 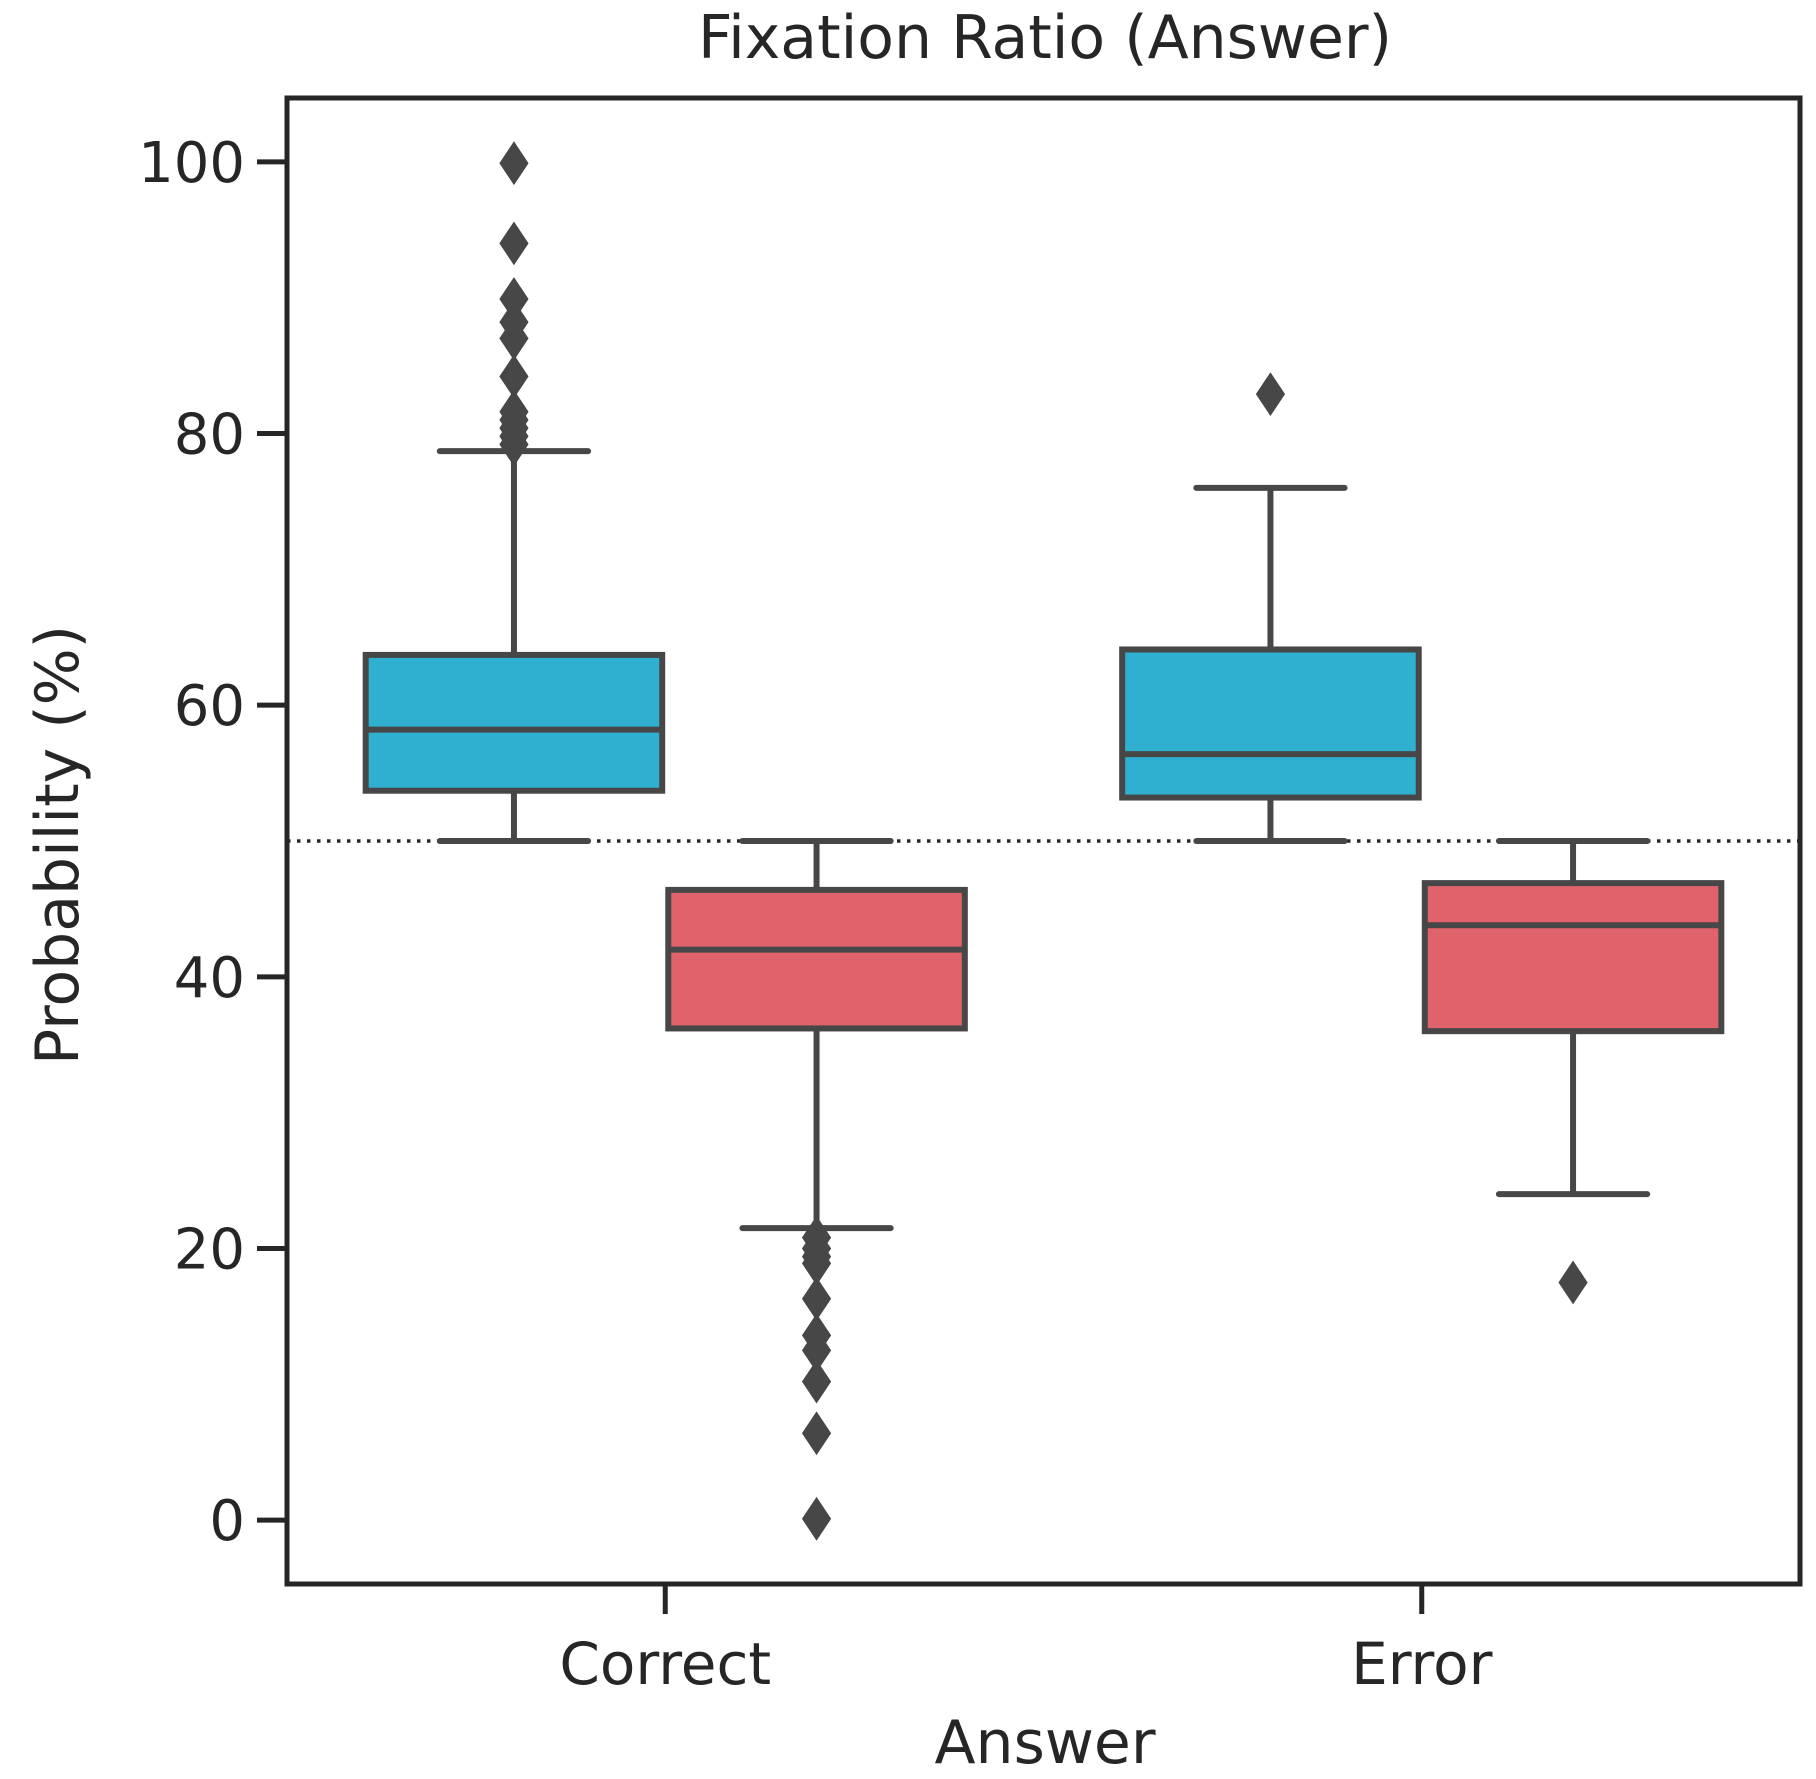 I want to click on y-tick-label: 80, so click(x=209, y=435).